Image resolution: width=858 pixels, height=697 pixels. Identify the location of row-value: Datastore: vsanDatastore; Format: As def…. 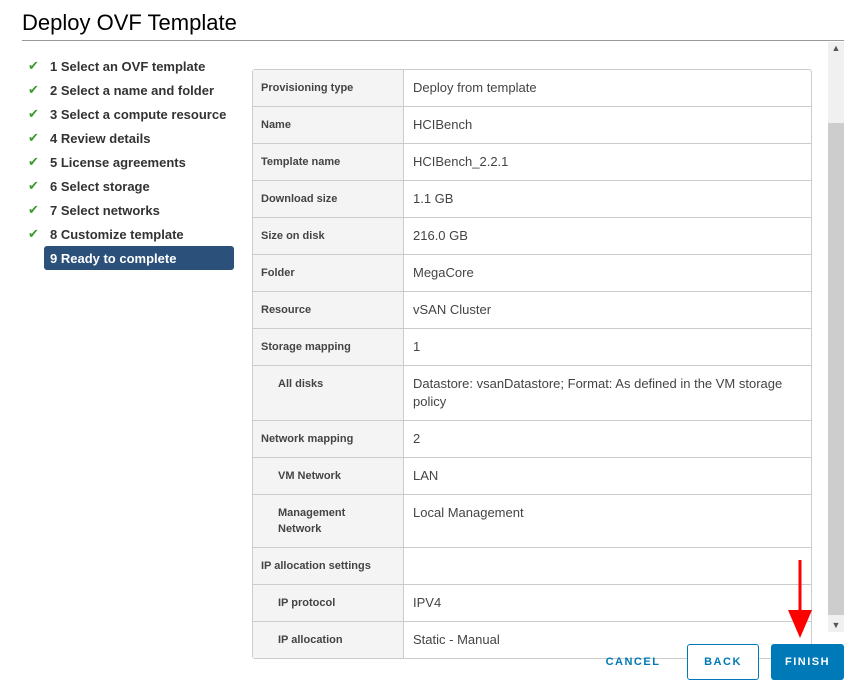
(598, 392).